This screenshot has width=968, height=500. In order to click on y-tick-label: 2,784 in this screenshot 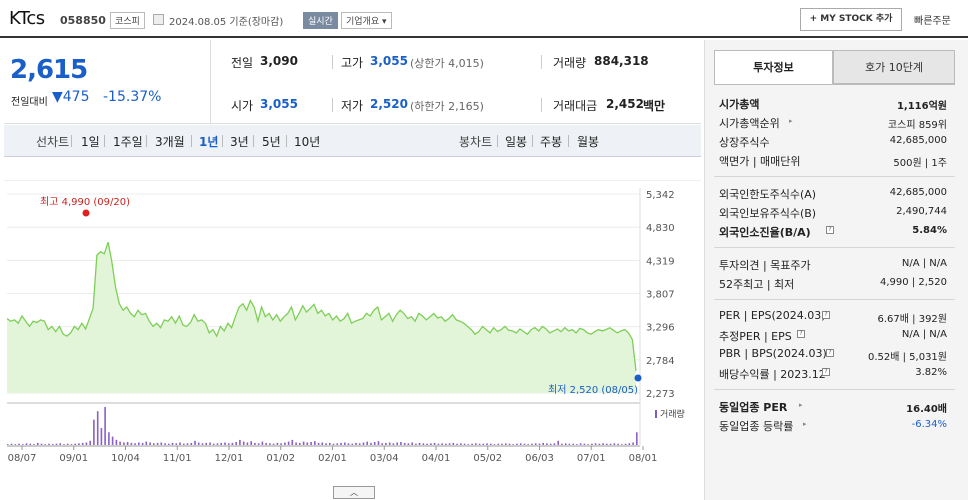, I will do `click(660, 361)`.